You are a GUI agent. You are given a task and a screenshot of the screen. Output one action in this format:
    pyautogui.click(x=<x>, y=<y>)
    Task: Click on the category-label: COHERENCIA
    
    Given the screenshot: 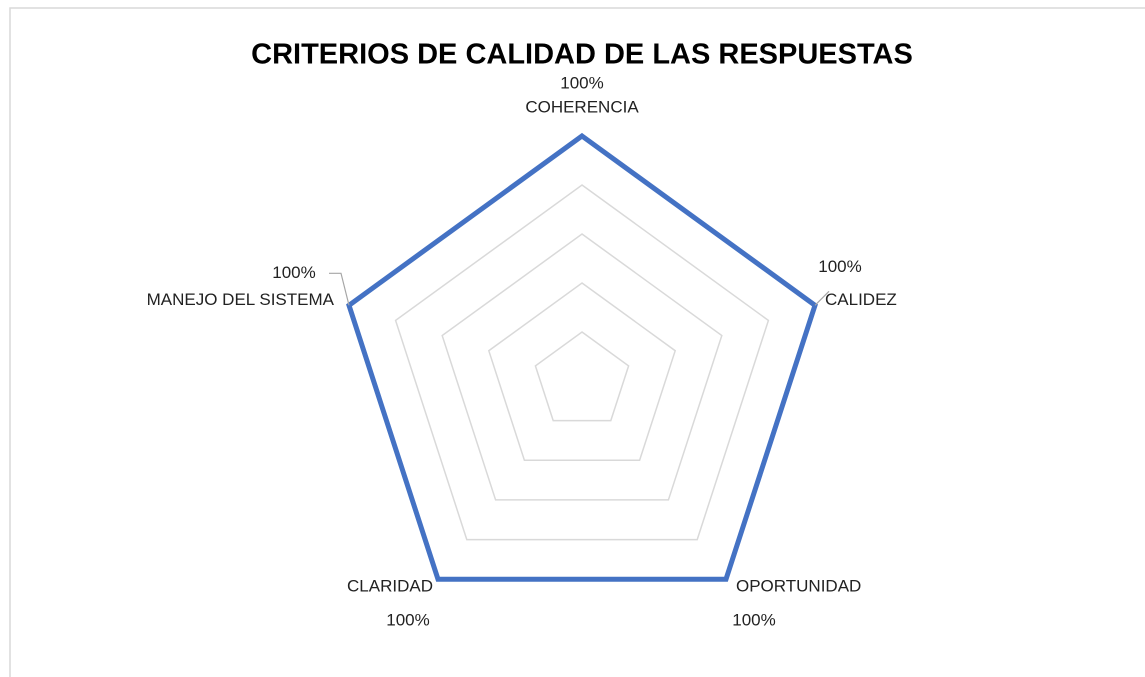 What is the action you would take?
    pyautogui.click(x=582, y=106)
    